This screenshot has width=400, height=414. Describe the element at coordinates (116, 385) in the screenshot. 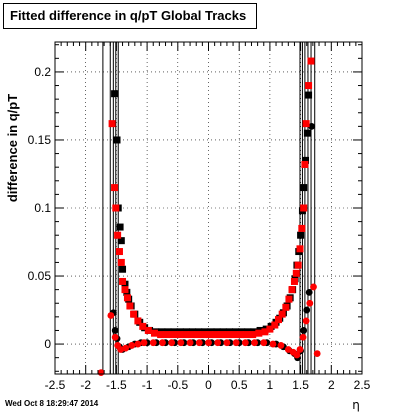

I see `x-tick-label: -1.5` at that location.